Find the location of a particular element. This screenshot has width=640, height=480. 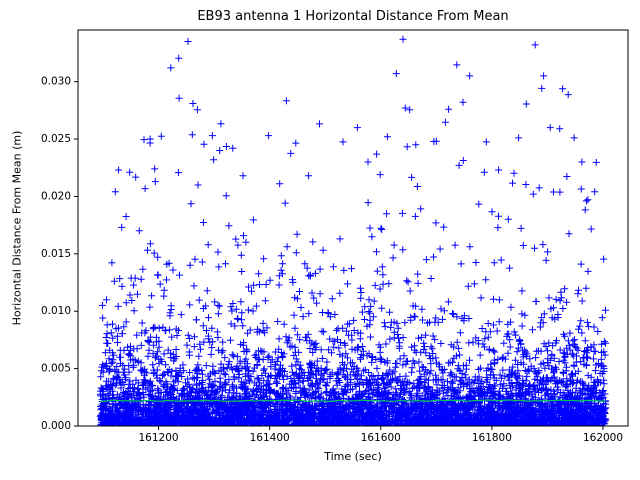

y-tick-label: 0.030 is located at coordinates (56, 82).